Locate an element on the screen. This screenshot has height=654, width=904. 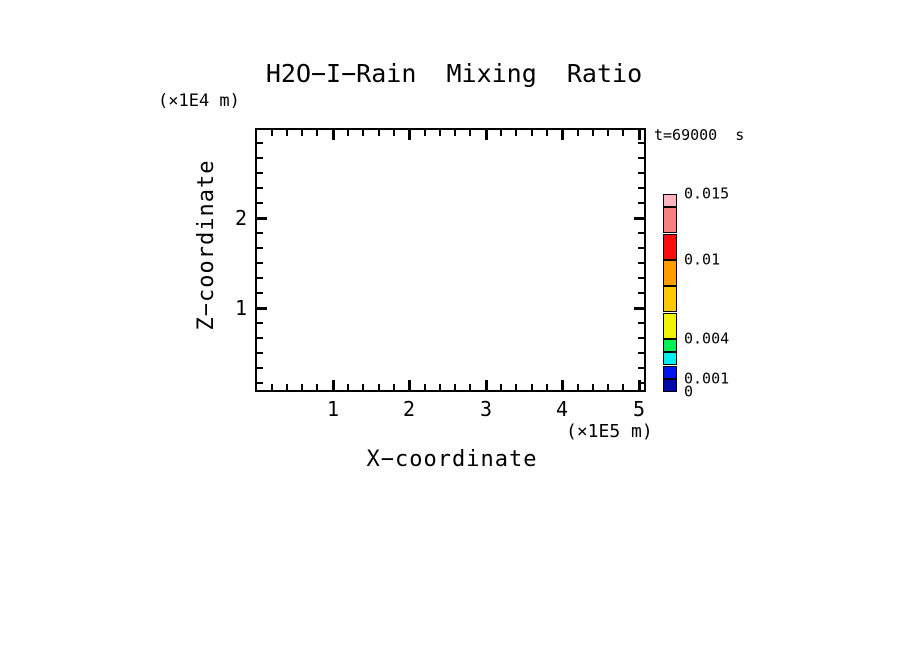
x-tick-label: 1 is located at coordinates (333, 409).